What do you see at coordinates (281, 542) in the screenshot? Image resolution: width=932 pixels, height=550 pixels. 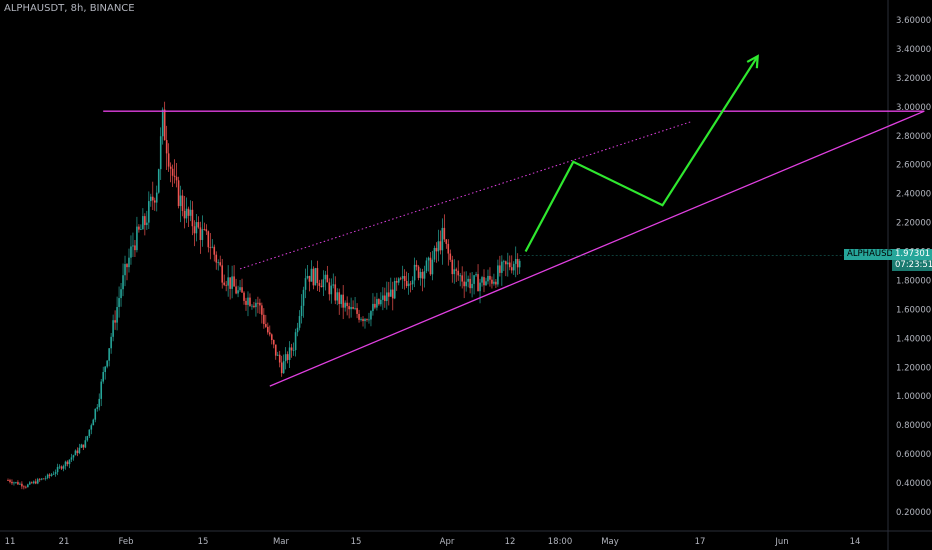 I see `x-tick-label: Mar` at bounding box center [281, 542].